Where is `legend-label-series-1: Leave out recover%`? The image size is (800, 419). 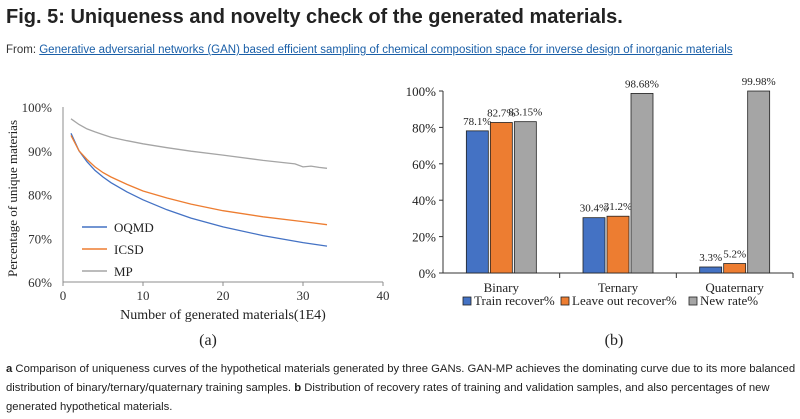 legend-label-series-1: Leave out recover% is located at coordinates (624, 300).